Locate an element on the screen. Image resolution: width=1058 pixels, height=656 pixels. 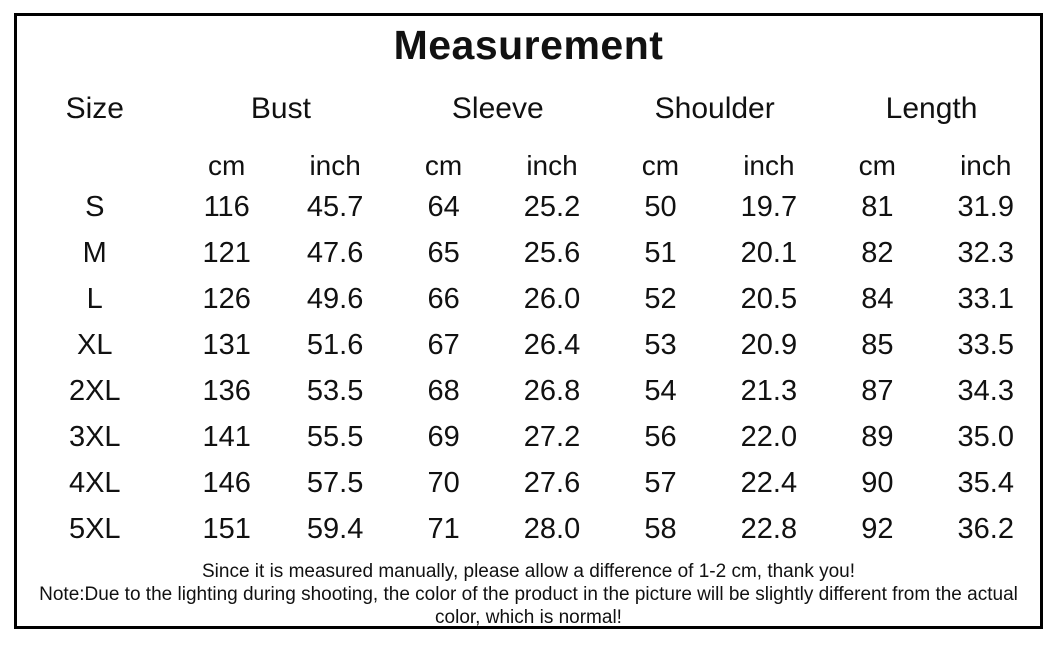
measurement-value-cell: 71 is located at coordinates (443, 528).